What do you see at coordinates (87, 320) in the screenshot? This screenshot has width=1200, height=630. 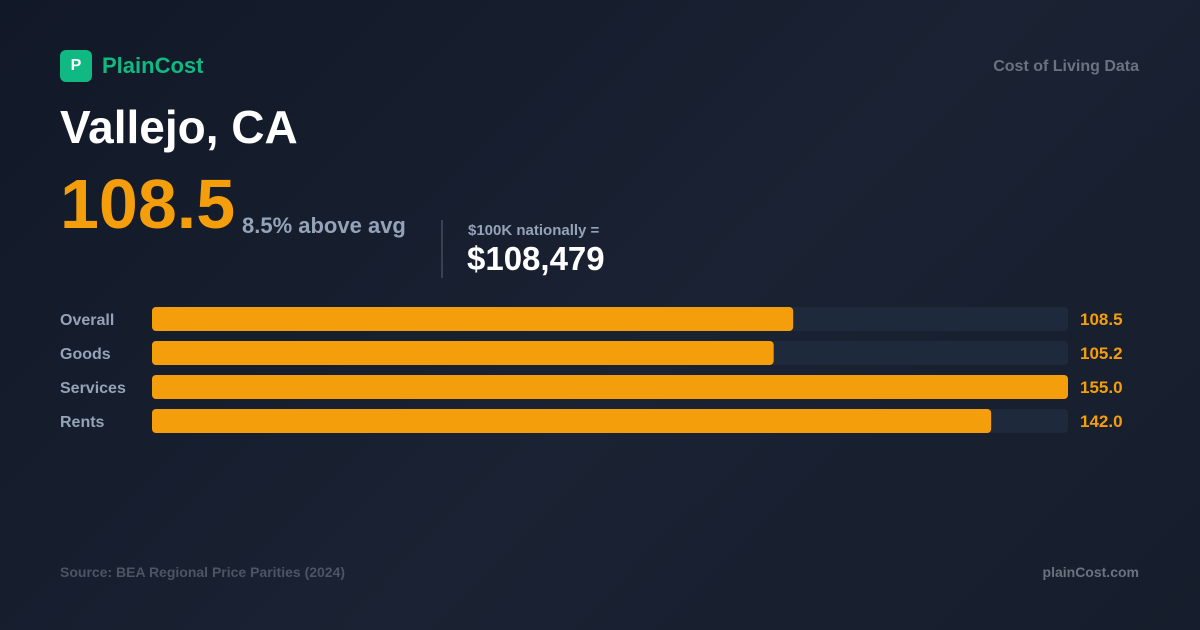 I see `bar-label-overall: Overall` at bounding box center [87, 320].